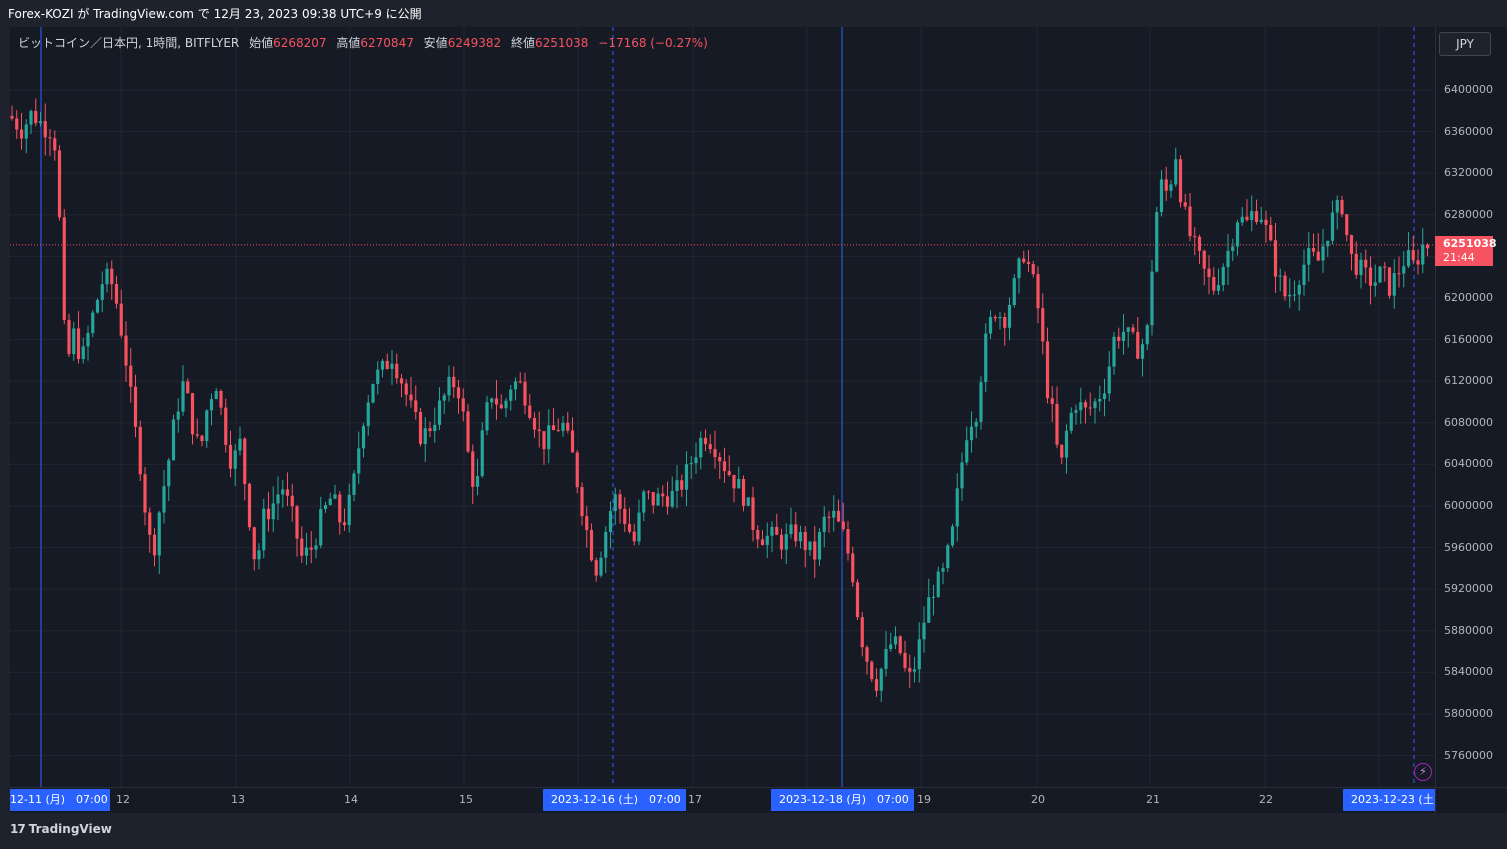  Describe the element at coordinates (61, 829) in the screenshot. I see `tradingview-logo: 17 TradingView` at that location.